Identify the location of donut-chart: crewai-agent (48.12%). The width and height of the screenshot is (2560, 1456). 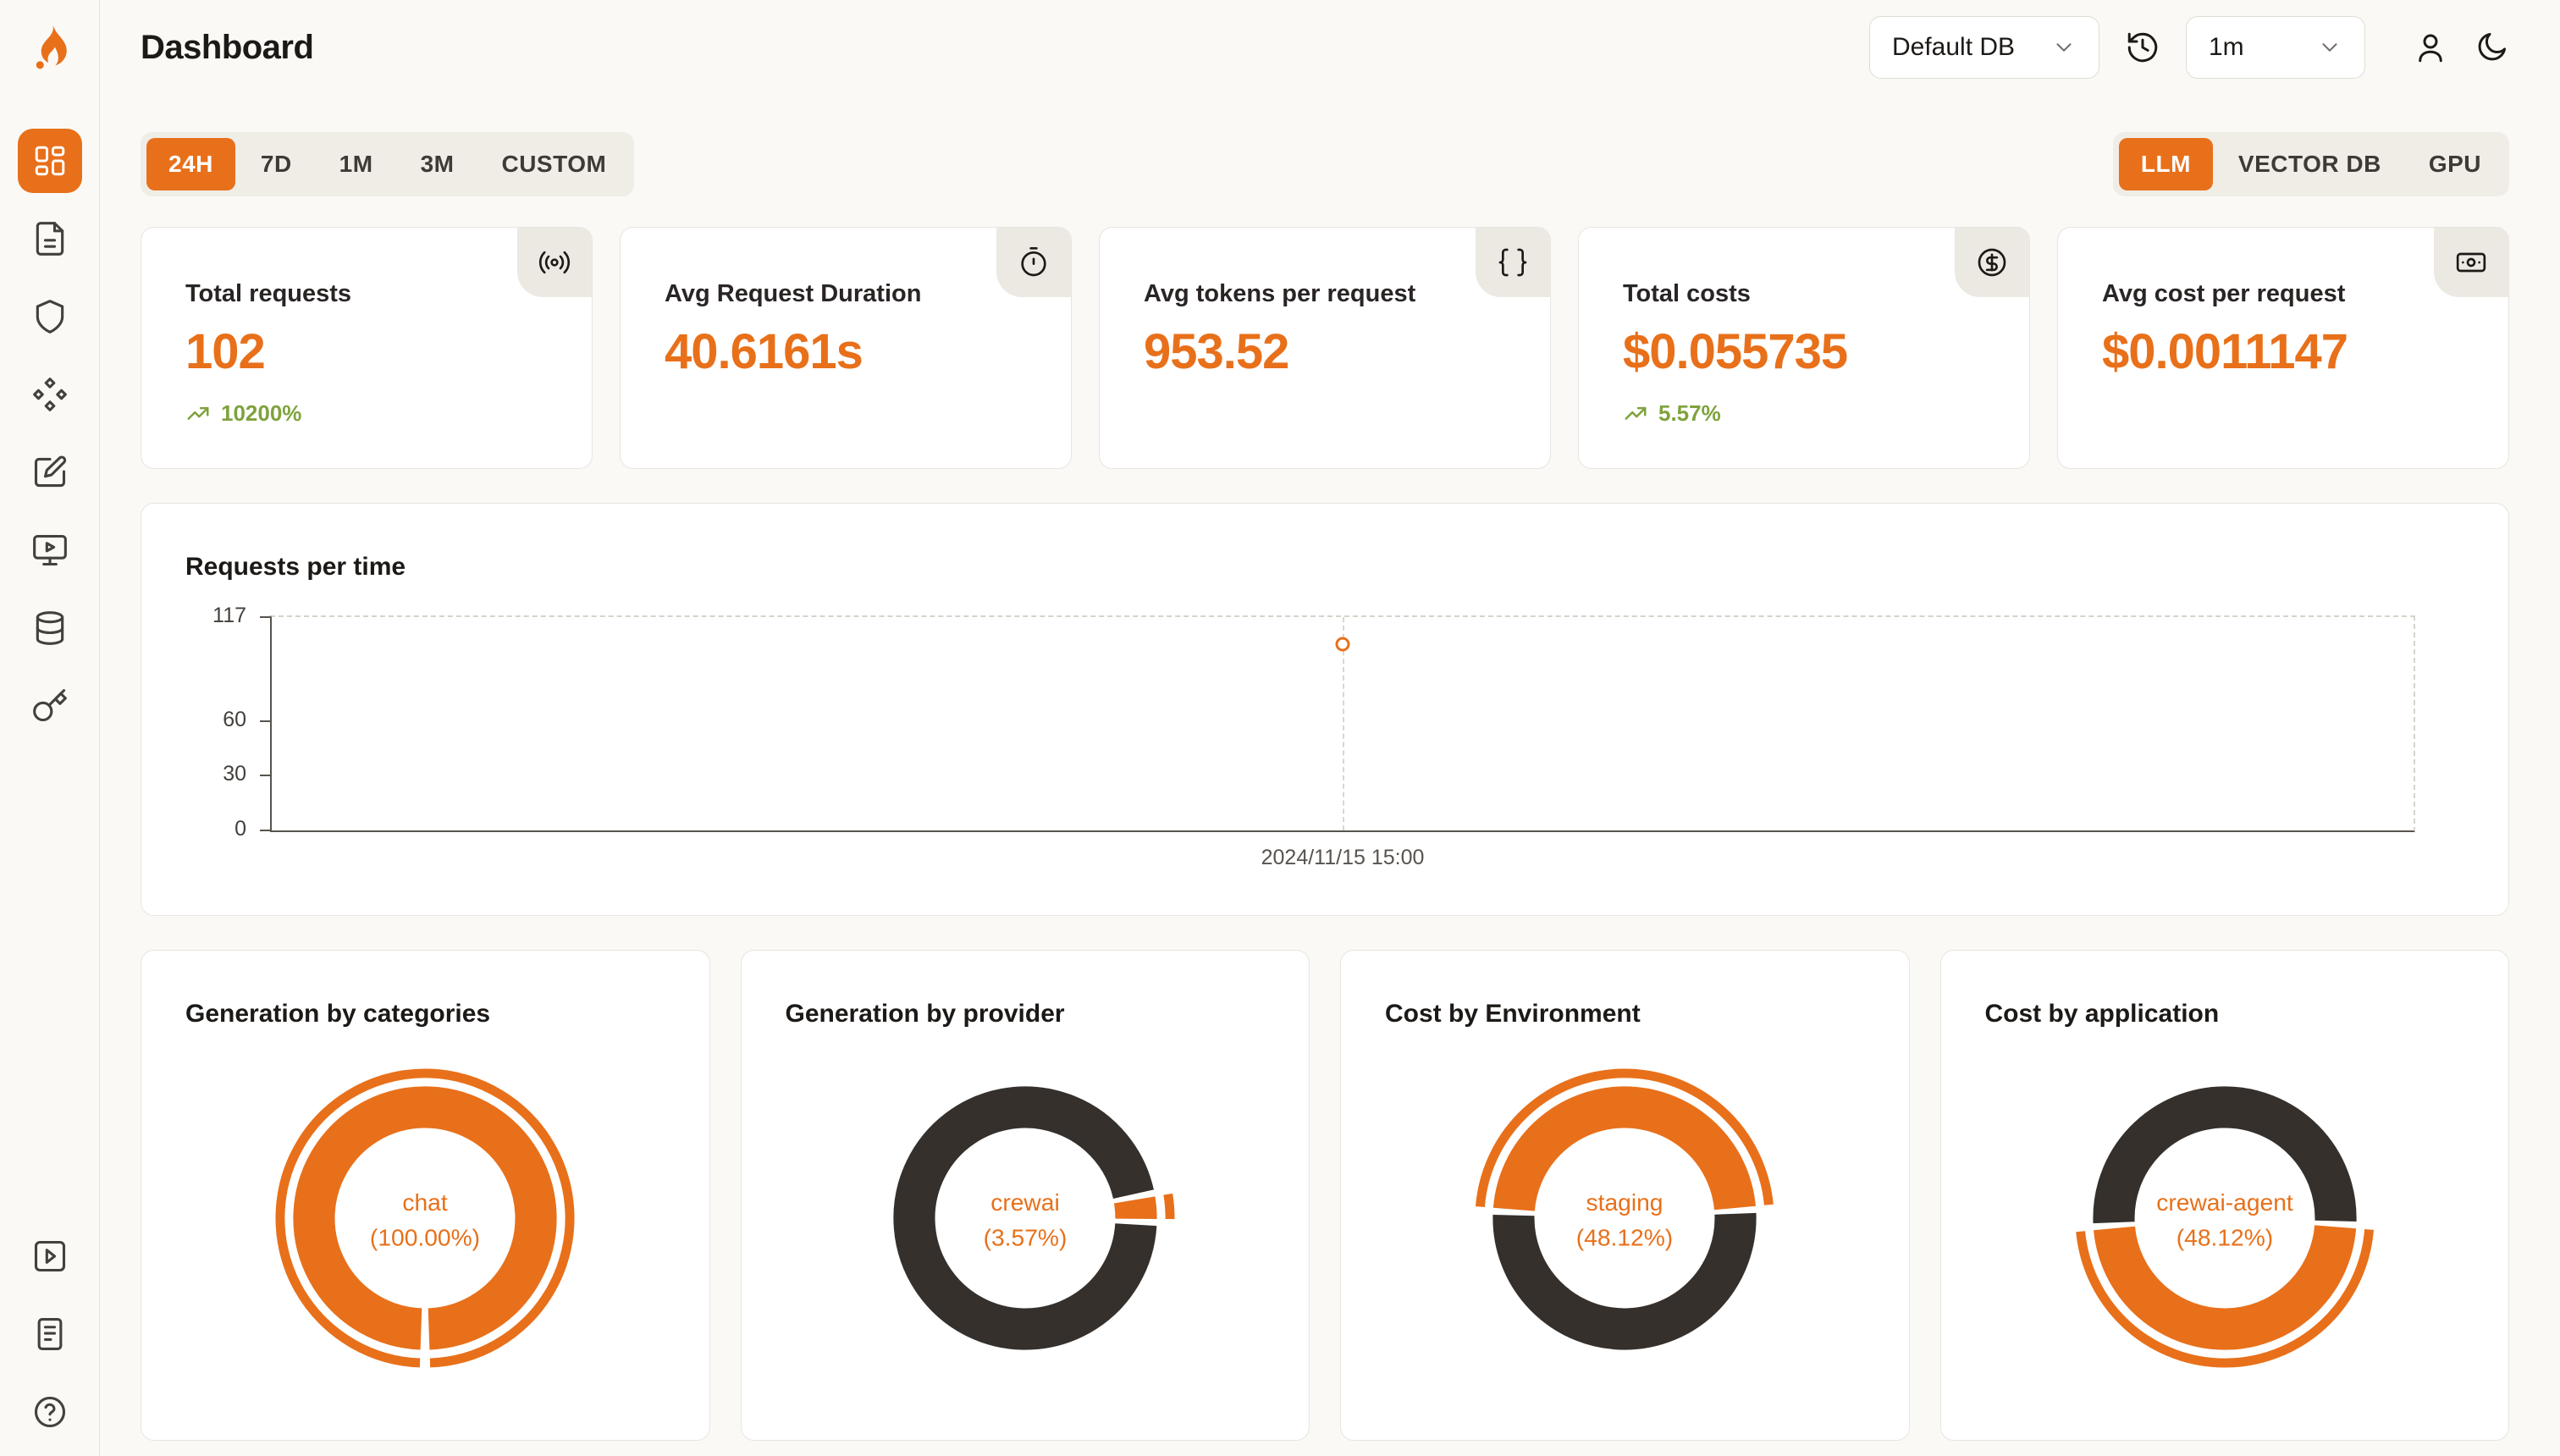
(2225, 1218).